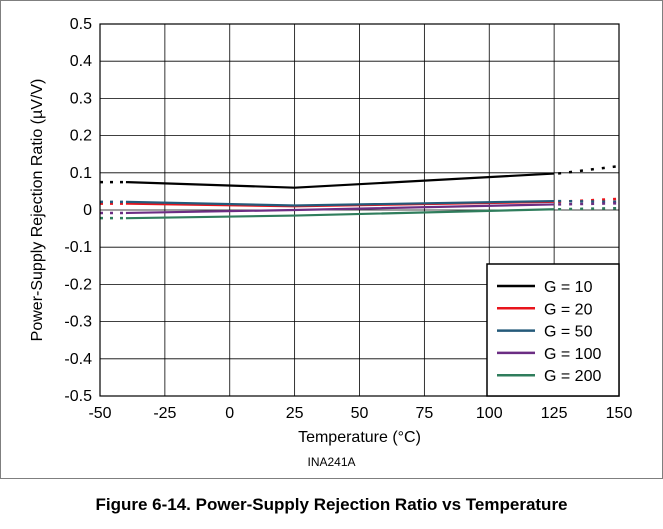  I want to click on y-tick-label: -0.3, so click(78, 322).